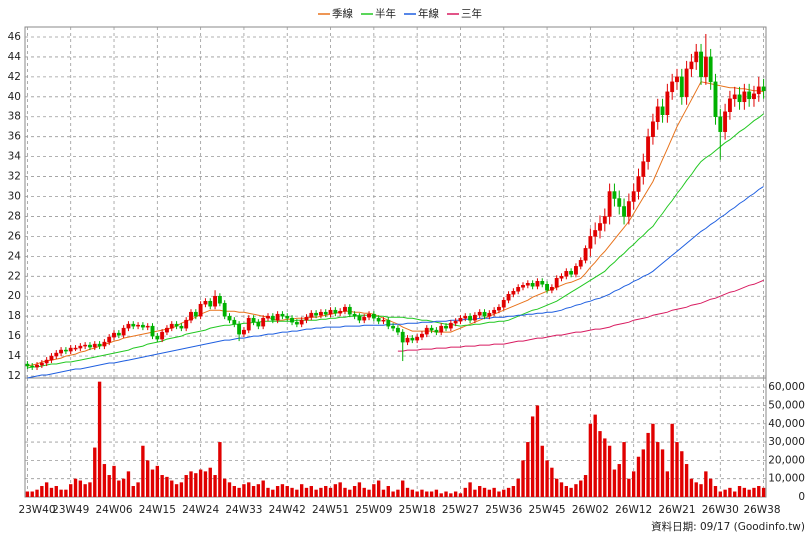 The width and height of the screenshot is (808, 540). What do you see at coordinates (503, 510) in the screenshot?
I see `x-tick-label: 25W36` at bounding box center [503, 510].